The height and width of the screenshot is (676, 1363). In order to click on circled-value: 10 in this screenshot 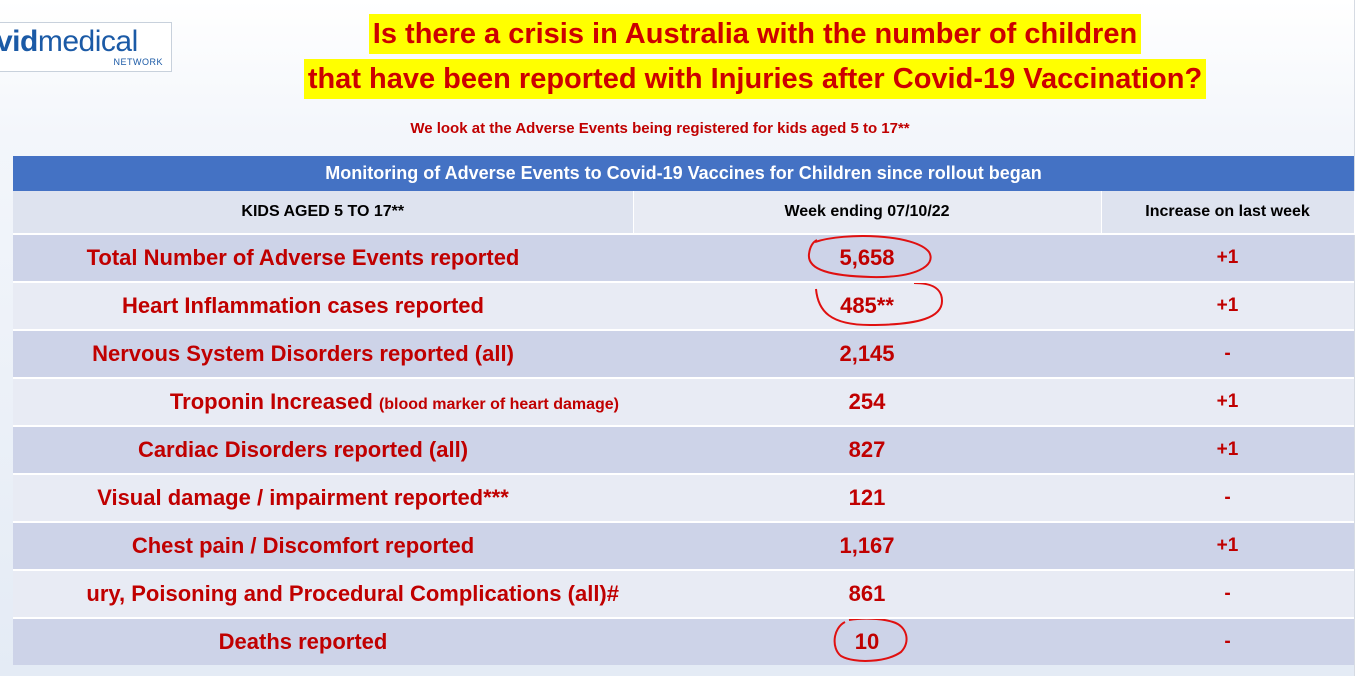, I will do `click(870, 641)`.